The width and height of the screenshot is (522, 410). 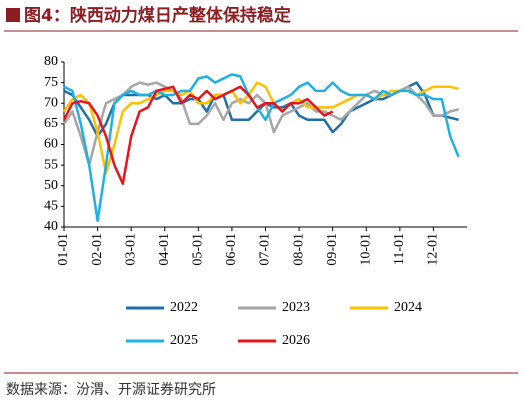 I want to click on legend-label: 2022, so click(x=184, y=307).